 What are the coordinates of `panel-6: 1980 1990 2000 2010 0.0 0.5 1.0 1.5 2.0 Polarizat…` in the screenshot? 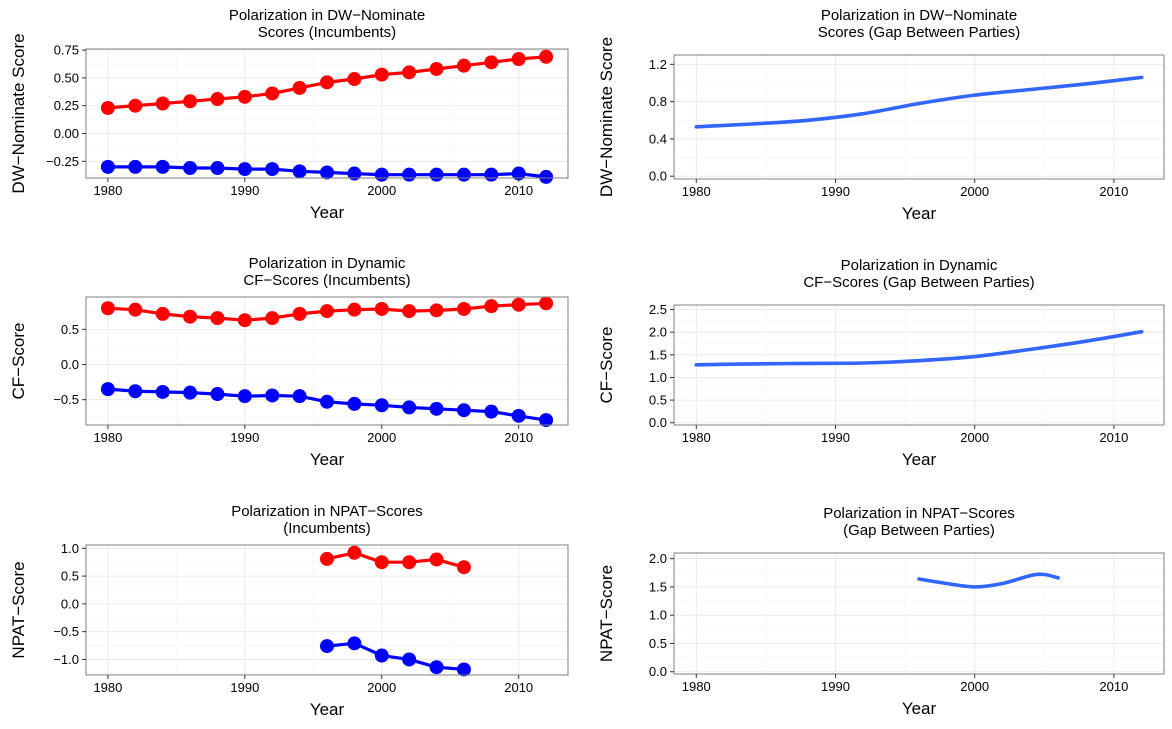 It's located at (881, 611).